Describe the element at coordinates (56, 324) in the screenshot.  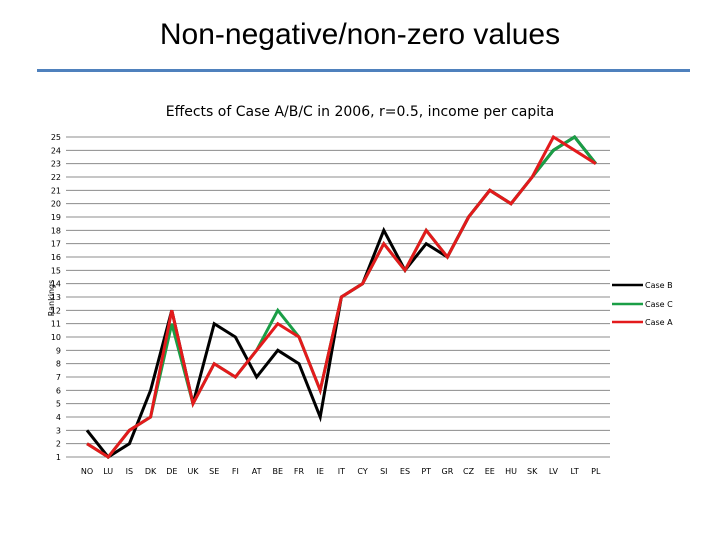
I see `y-tick-label: 11` at that location.